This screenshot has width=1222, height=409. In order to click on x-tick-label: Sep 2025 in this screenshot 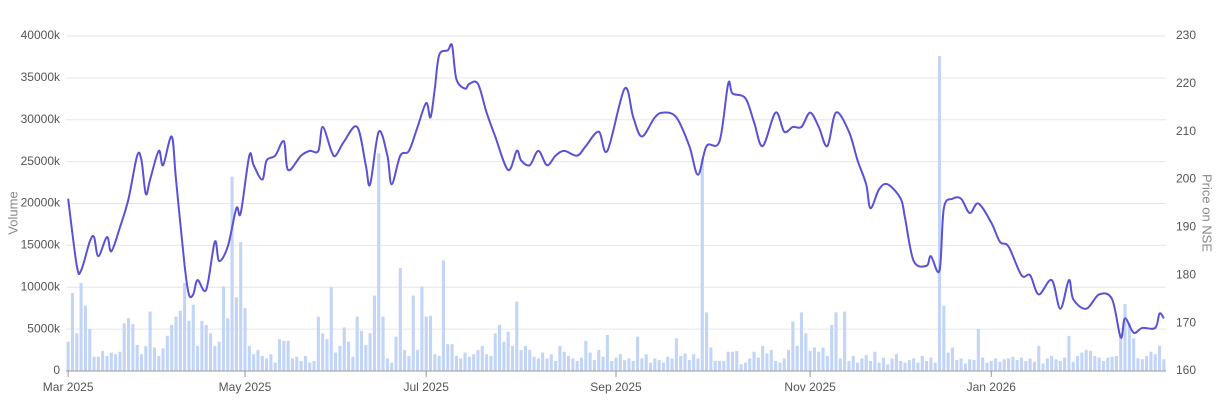, I will do `click(616, 387)`.